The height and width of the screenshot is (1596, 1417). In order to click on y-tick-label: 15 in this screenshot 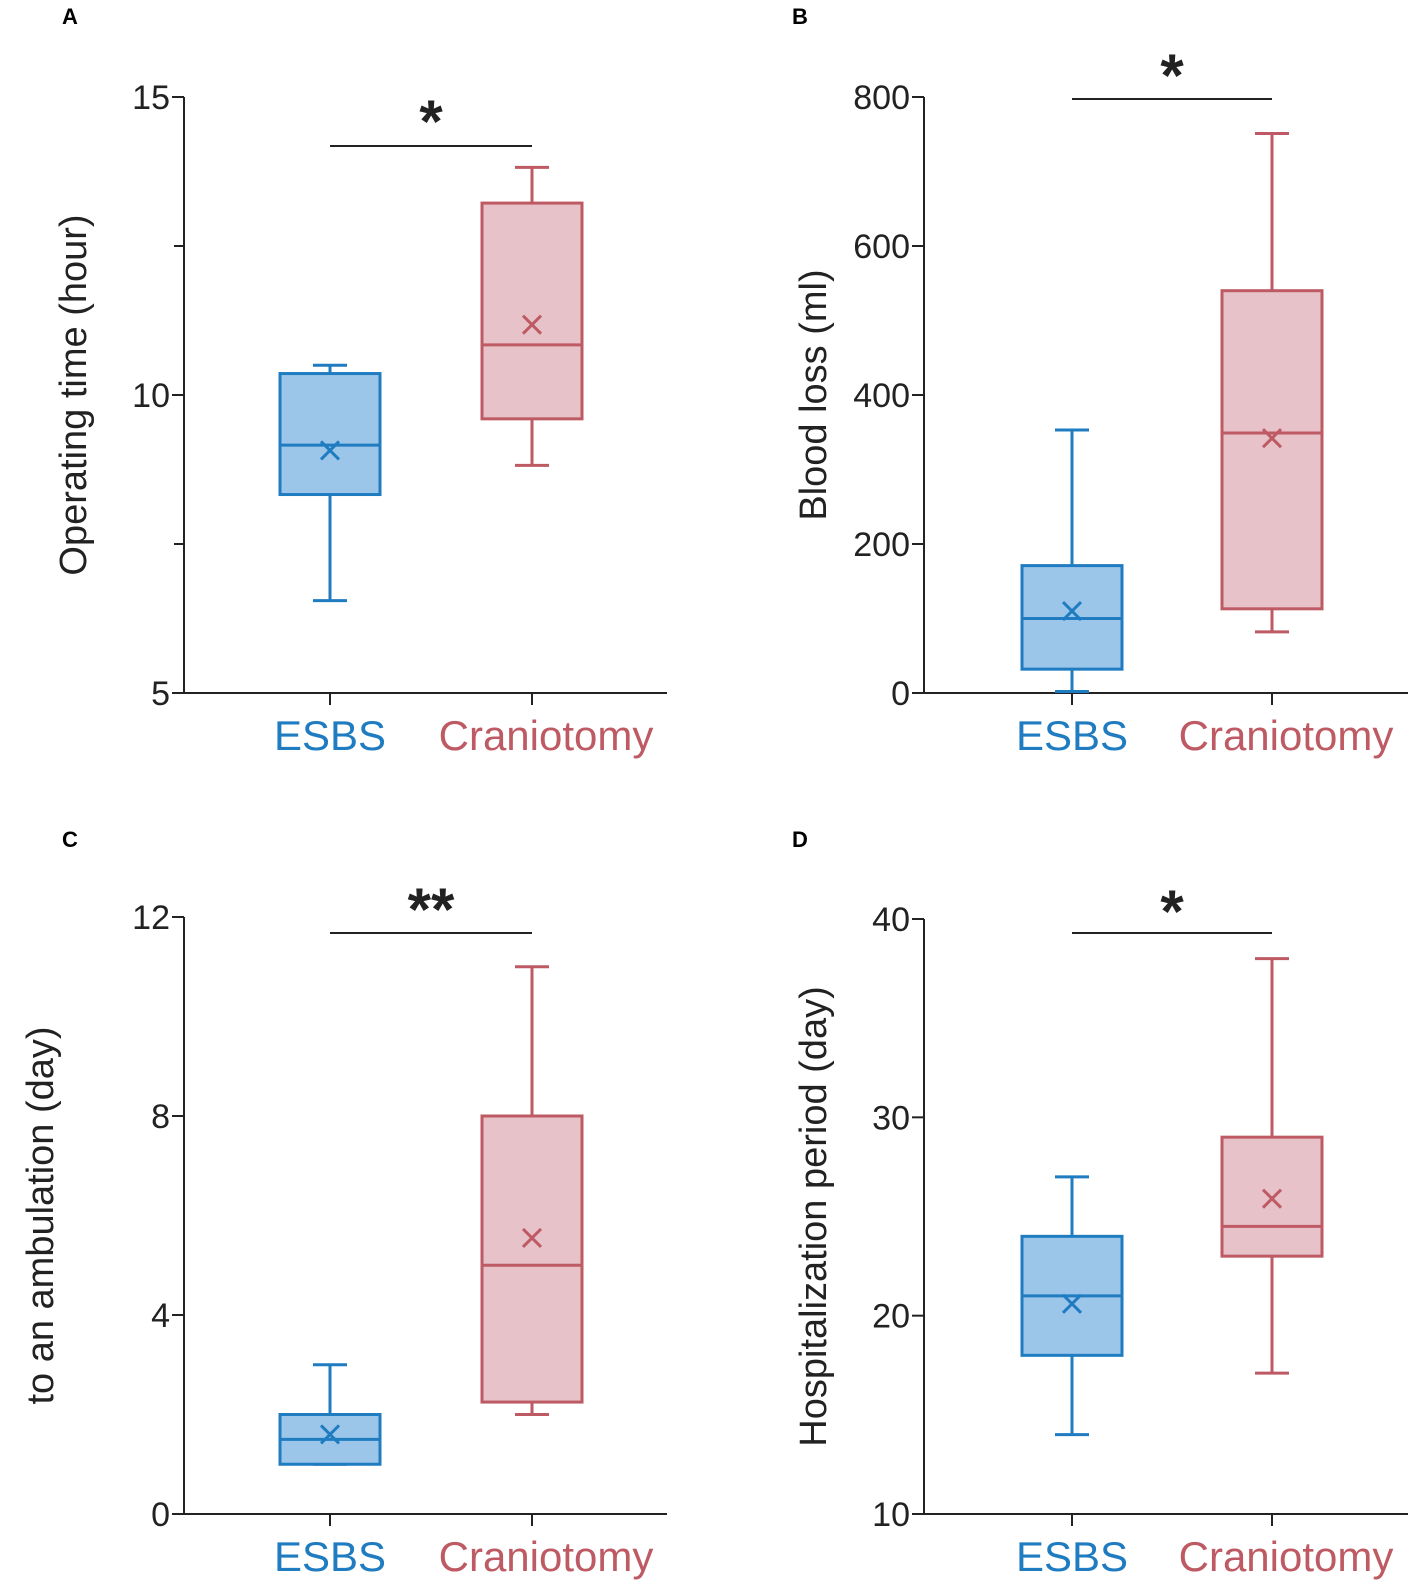, I will do `click(151, 98)`.